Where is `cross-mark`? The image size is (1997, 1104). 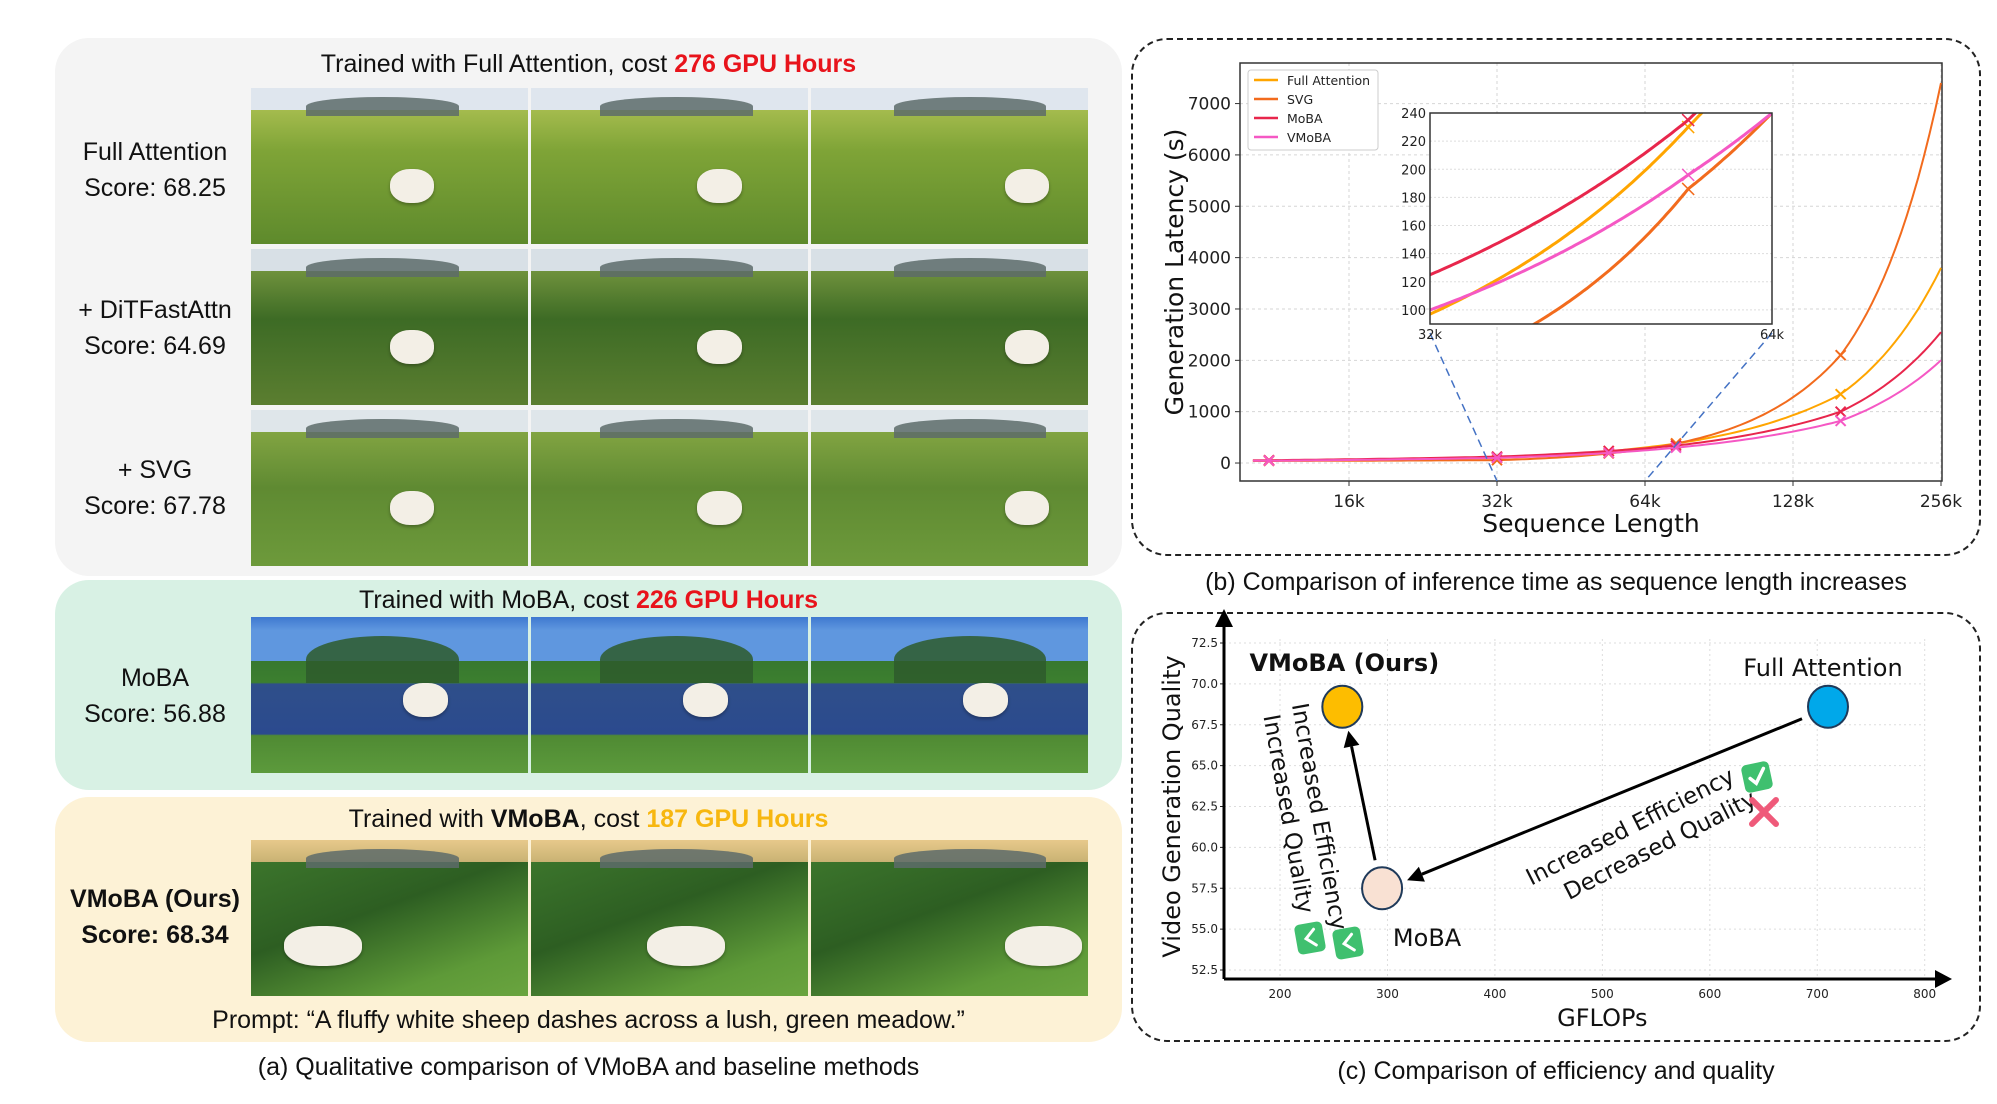
cross-mark is located at coordinates (1764, 812).